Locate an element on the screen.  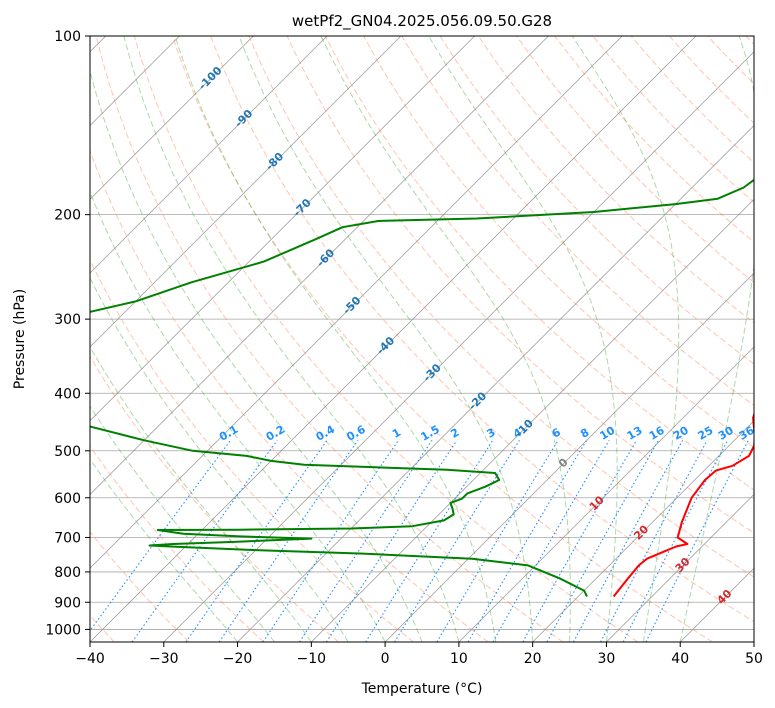
x-tick-label: 30 is located at coordinates (607, 659).